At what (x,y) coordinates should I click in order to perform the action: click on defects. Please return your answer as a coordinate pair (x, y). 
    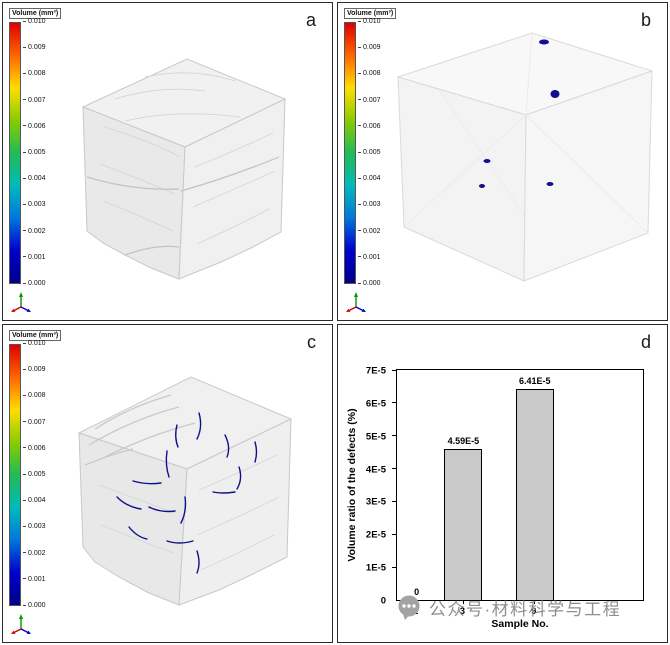
    Looking at the image, I should click on (519, 113).